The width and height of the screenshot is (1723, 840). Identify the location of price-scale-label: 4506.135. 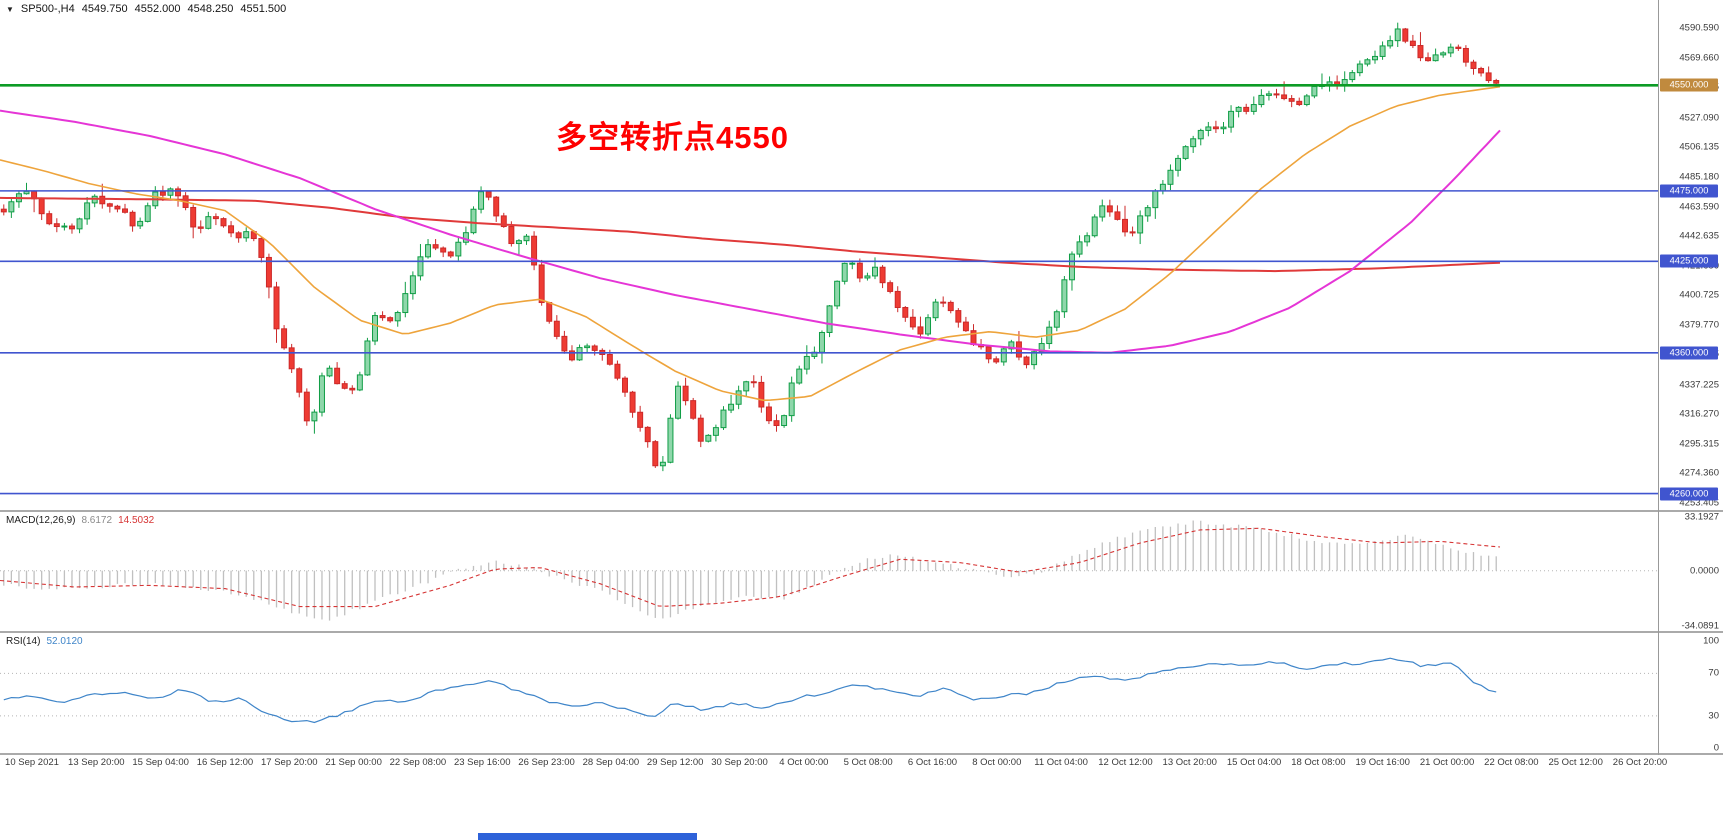
(1699, 147).